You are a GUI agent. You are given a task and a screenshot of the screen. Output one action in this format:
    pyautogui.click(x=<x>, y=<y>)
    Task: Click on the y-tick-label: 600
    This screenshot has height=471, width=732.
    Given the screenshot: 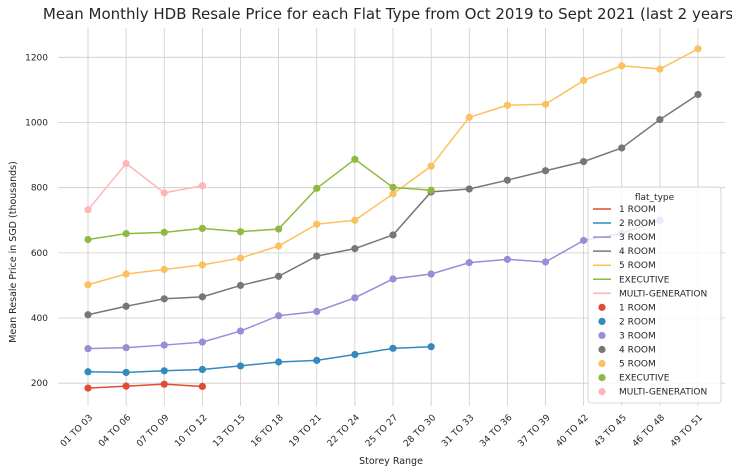 What is the action you would take?
    pyautogui.click(x=39, y=254)
    